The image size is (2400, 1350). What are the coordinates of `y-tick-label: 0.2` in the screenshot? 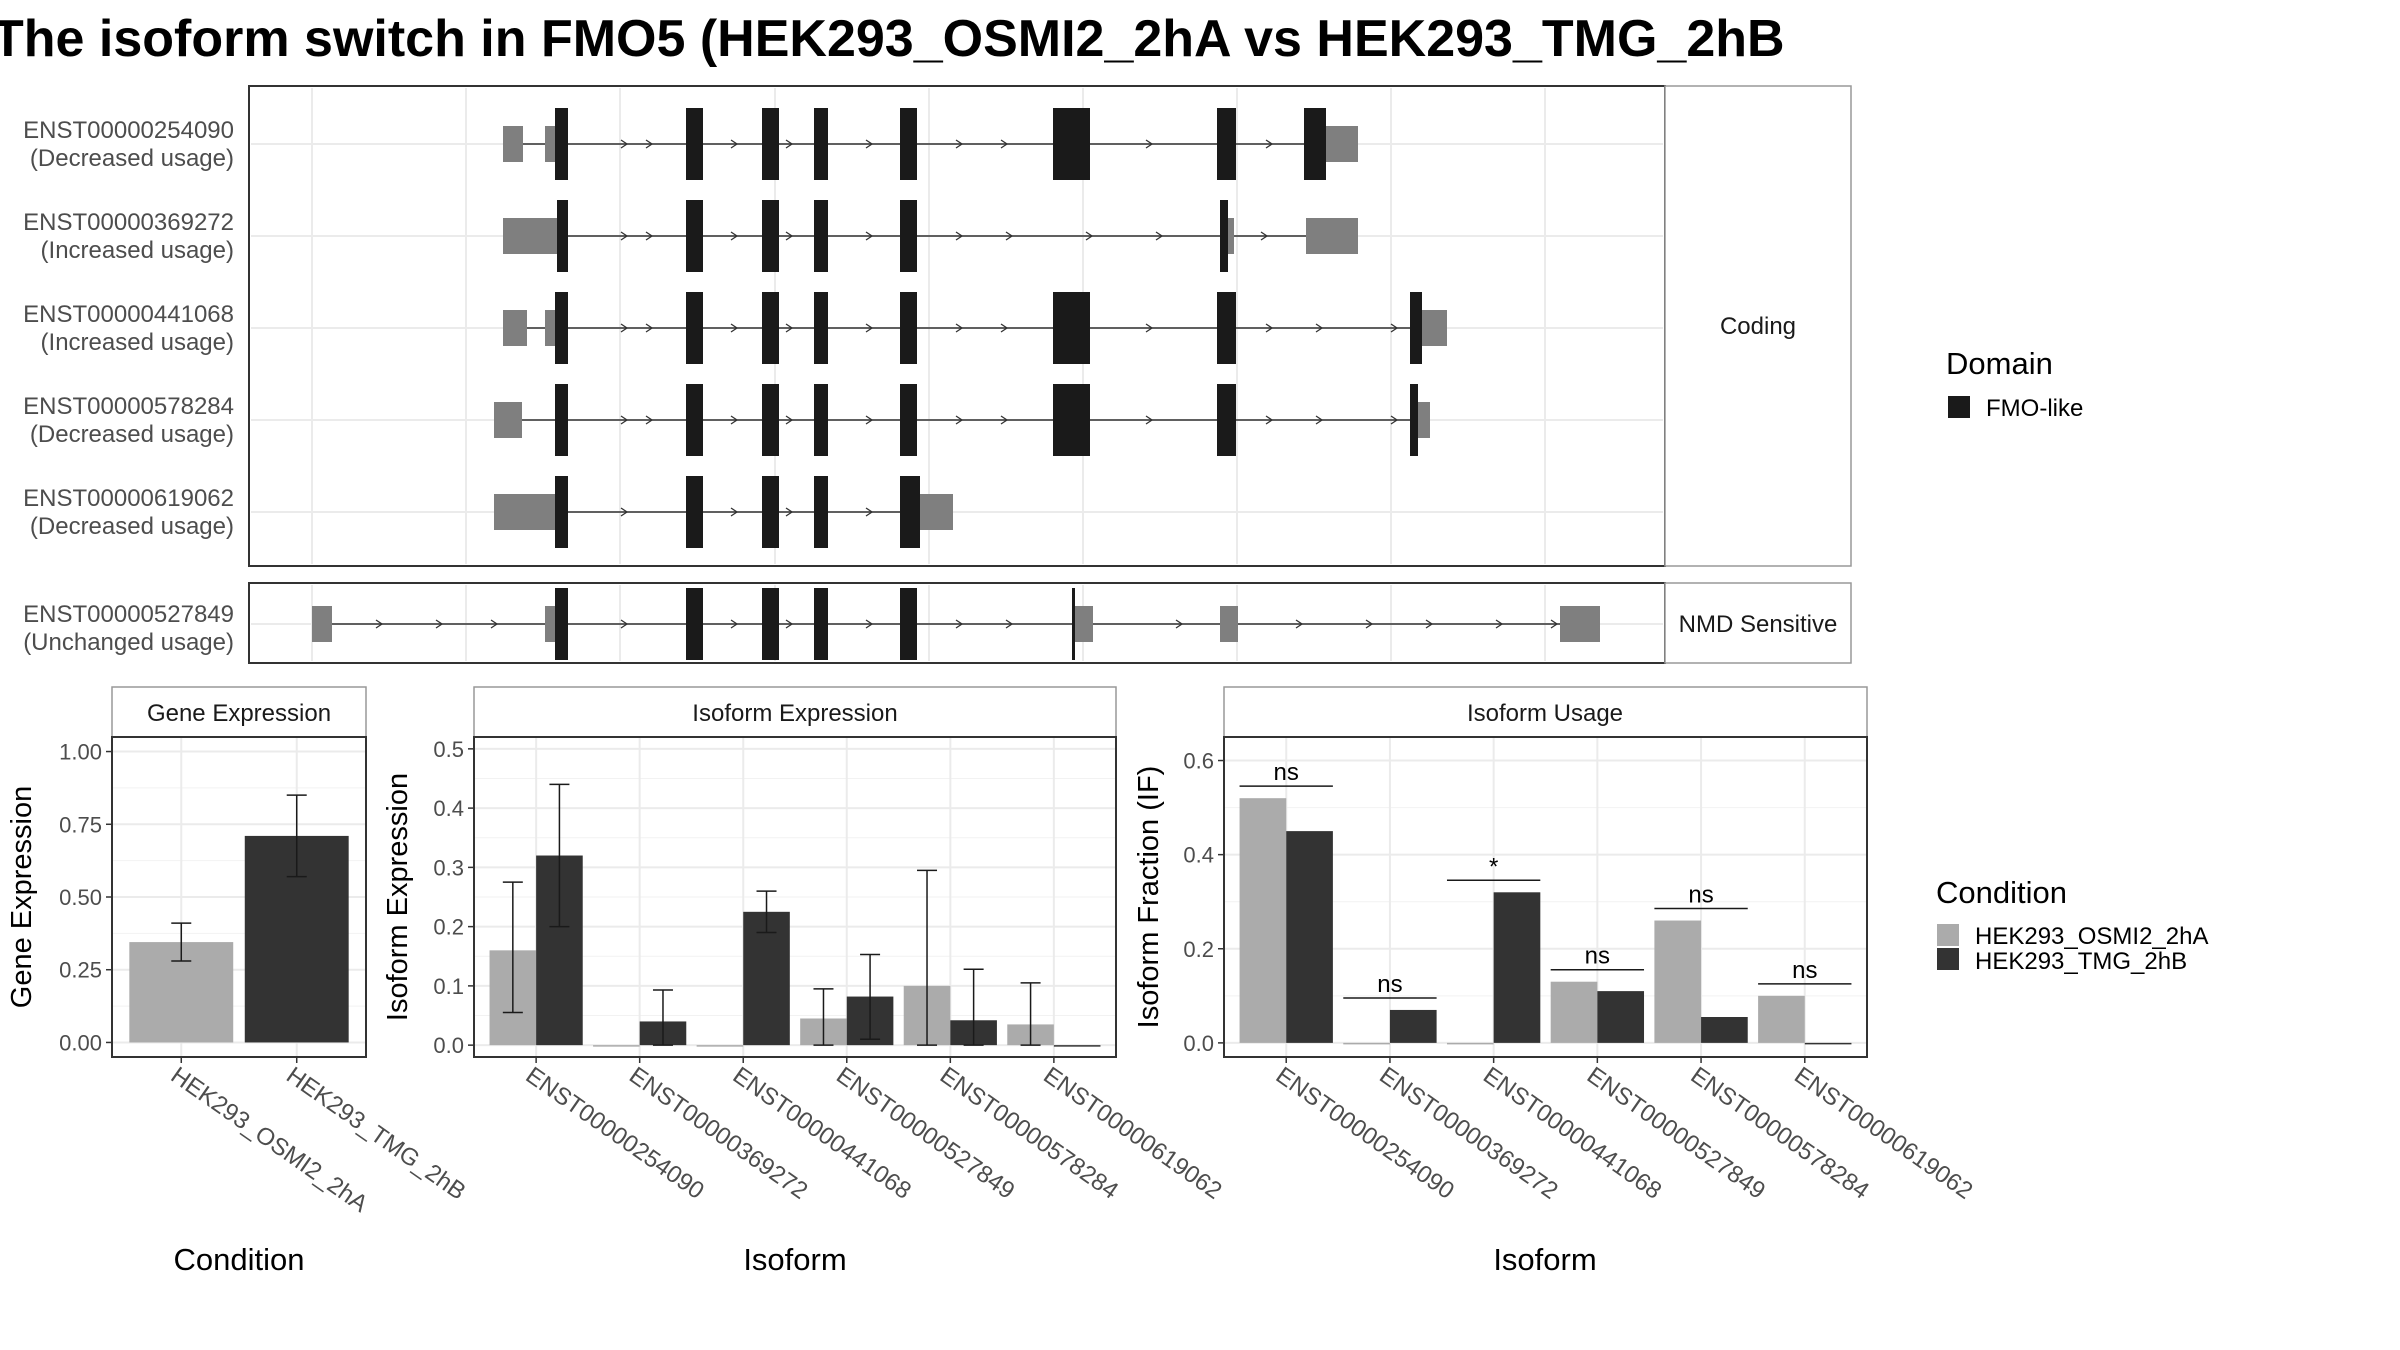 It's located at (448, 927).